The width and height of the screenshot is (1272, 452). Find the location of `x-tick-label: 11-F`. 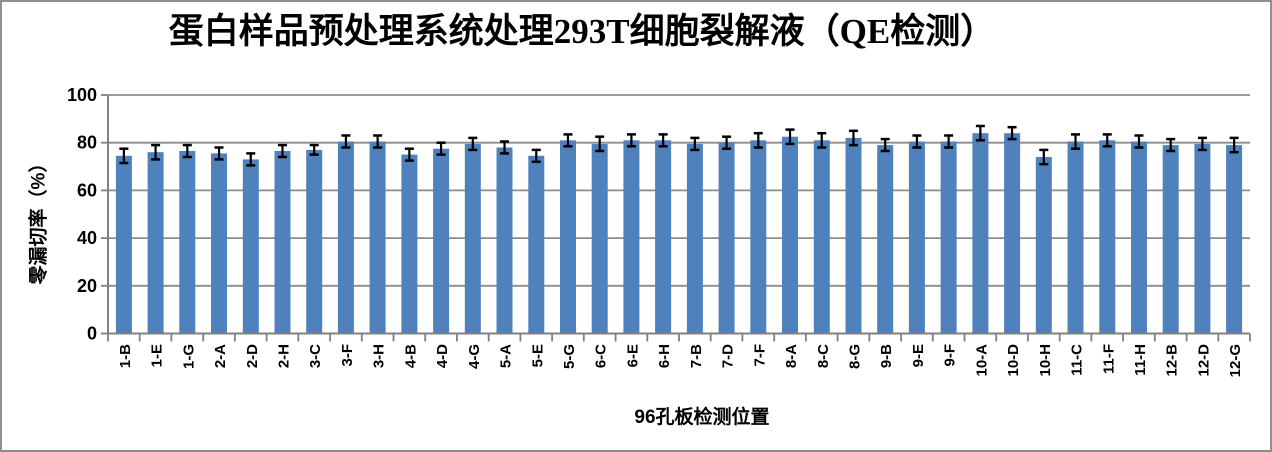

x-tick-label: 11-F is located at coordinates (1108, 359).